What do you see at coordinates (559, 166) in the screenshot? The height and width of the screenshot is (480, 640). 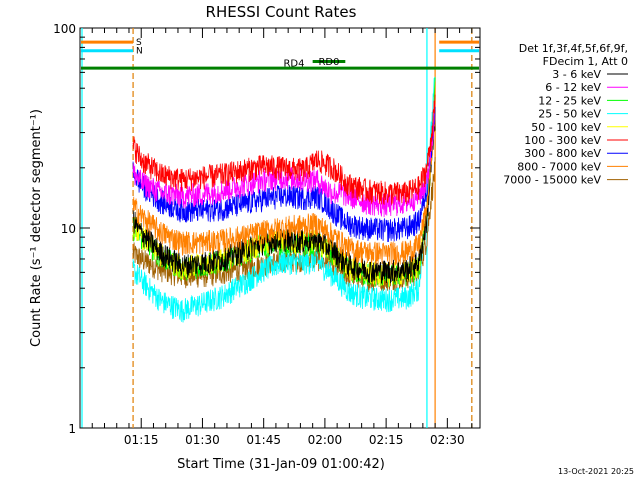 I see `legend-label: 800 - 7000 keV` at bounding box center [559, 166].